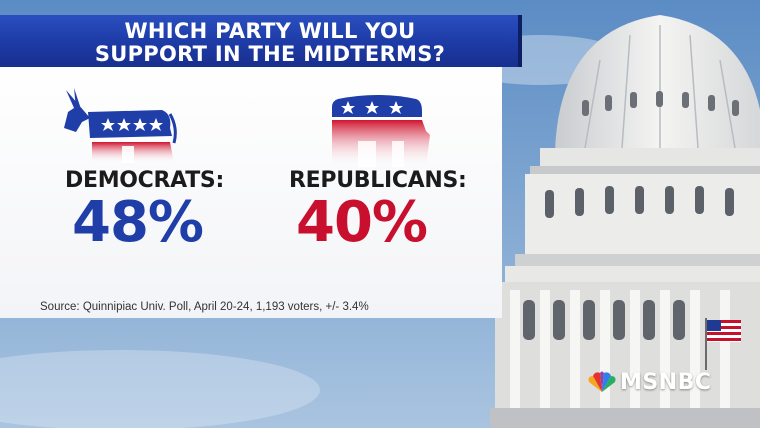 The width and height of the screenshot is (760, 428). What do you see at coordinates (602, 381) in the screenshot?
I see `peacock-icon` at bounding box center [602, 381].